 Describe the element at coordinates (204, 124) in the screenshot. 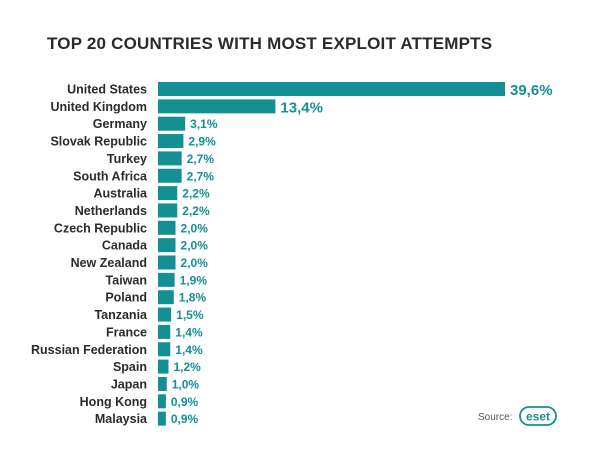

I see `value-label: 3,1%` at that location.